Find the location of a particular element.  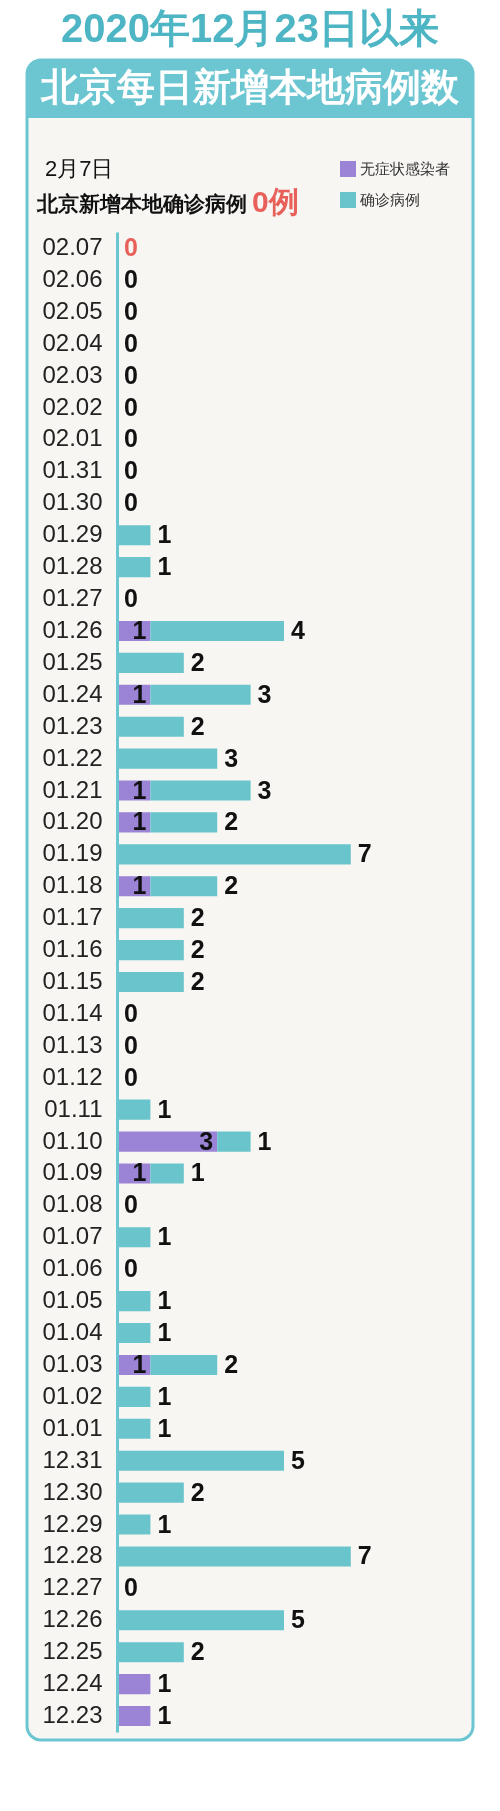

y-tick-label: 01.29 is located at coordinates (72, 534).